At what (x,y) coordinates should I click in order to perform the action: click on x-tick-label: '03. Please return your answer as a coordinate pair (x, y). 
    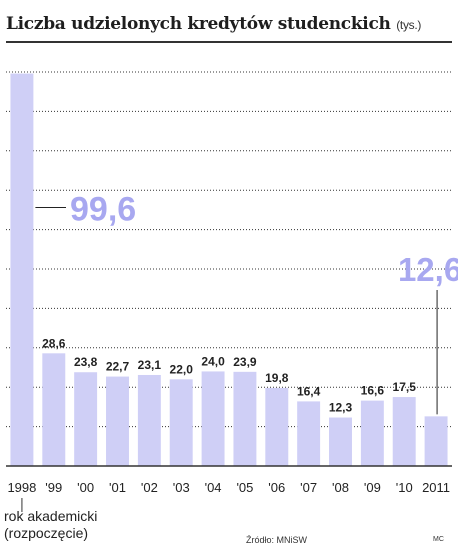
    Looking at the image, I should click on (181, 487).